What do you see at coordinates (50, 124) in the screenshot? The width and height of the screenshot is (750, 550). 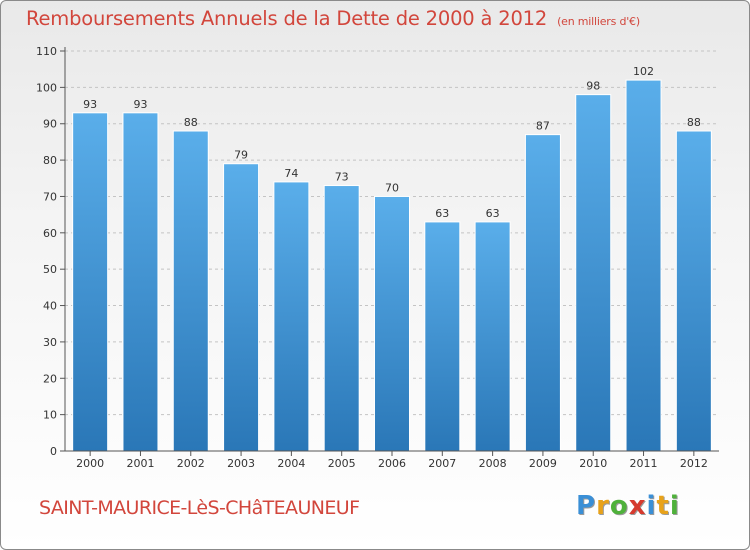 I see `y-tick-label: 90` at bounding box center [50, 124].